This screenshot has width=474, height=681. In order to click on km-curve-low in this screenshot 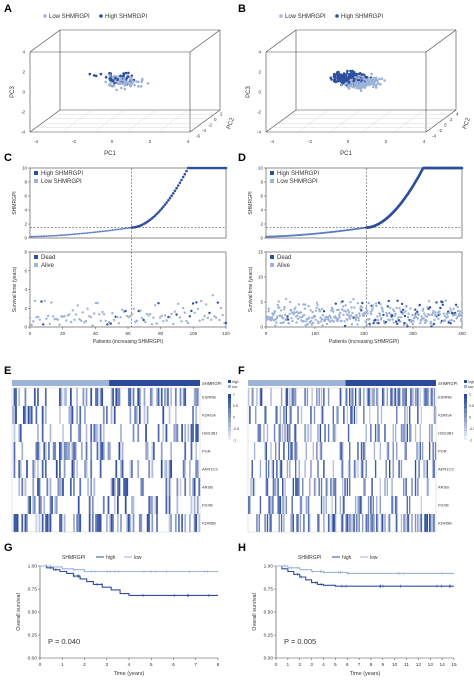, I will do `click(365, 569)`.